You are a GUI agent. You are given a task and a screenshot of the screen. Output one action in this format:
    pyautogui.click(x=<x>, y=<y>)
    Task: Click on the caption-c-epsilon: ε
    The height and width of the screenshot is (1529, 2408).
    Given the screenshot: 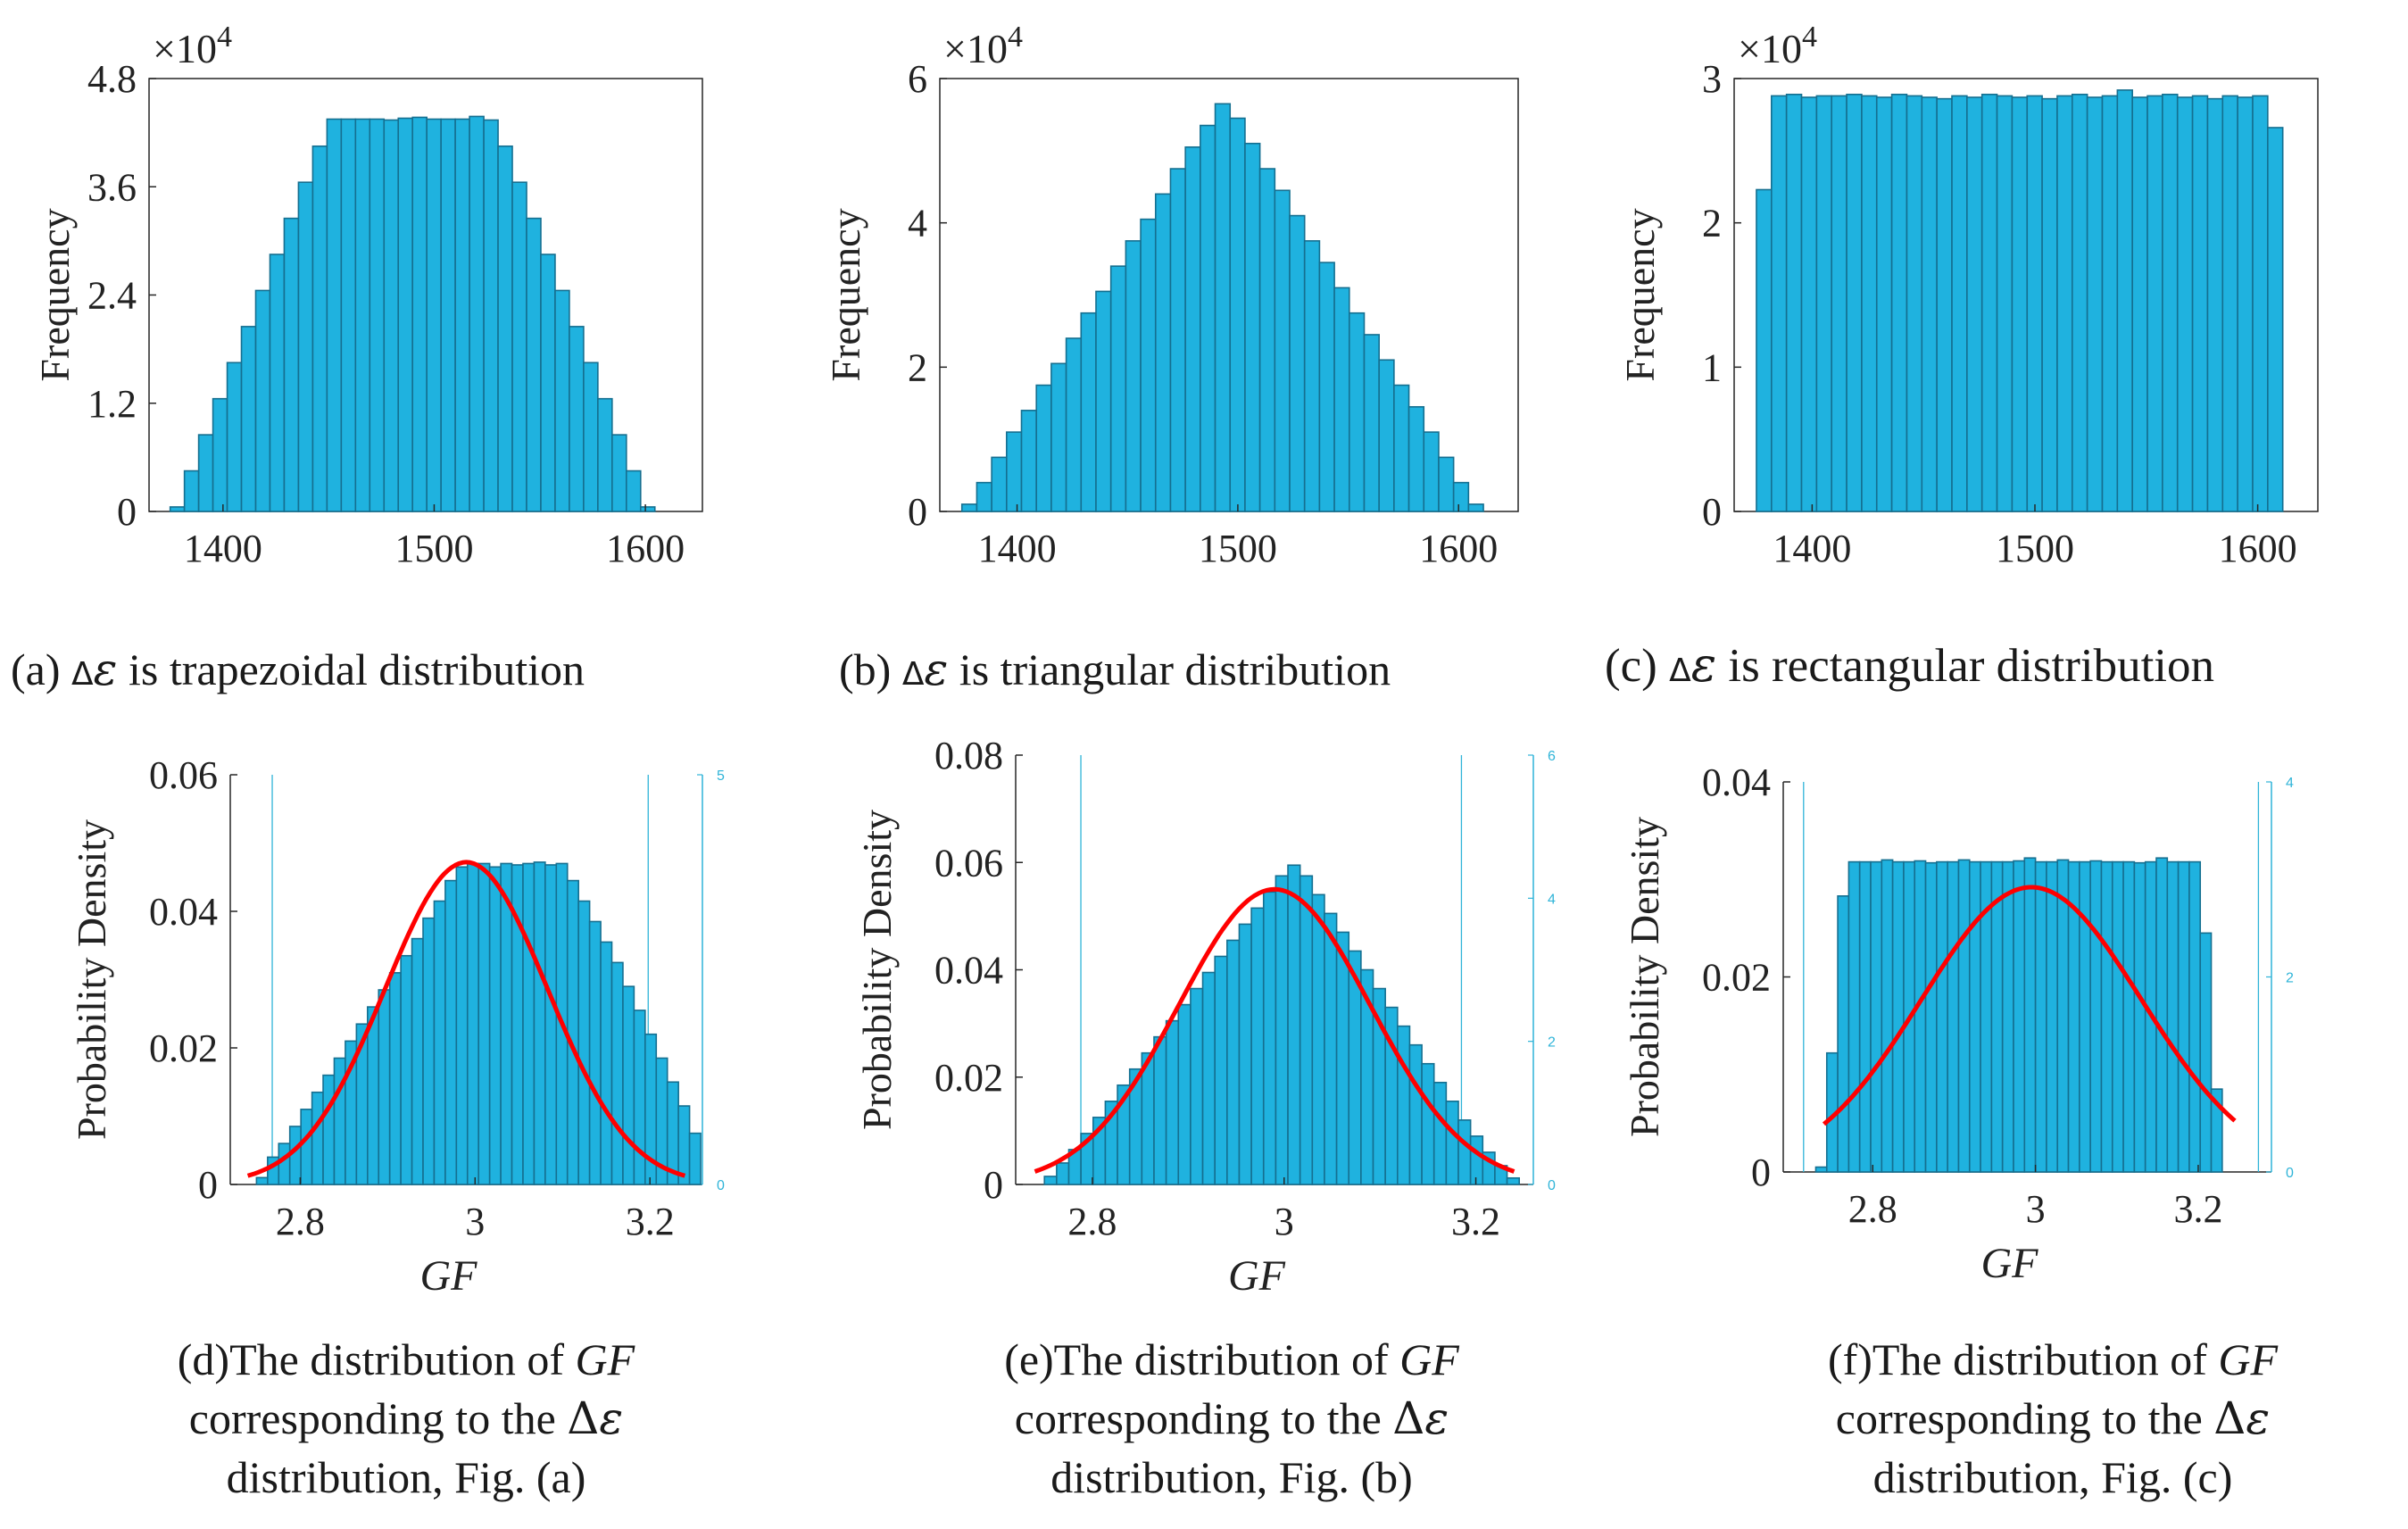 What is the action you would take?
    pyautogui.click(x=1703, y=665)
    